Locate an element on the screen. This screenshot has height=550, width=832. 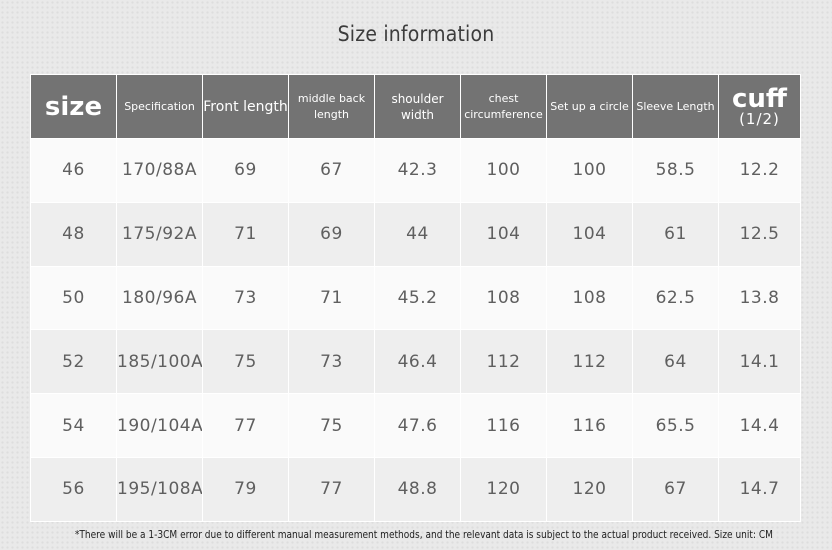
cell-chest-circumference: 116 is located at coordinates (503, 425).